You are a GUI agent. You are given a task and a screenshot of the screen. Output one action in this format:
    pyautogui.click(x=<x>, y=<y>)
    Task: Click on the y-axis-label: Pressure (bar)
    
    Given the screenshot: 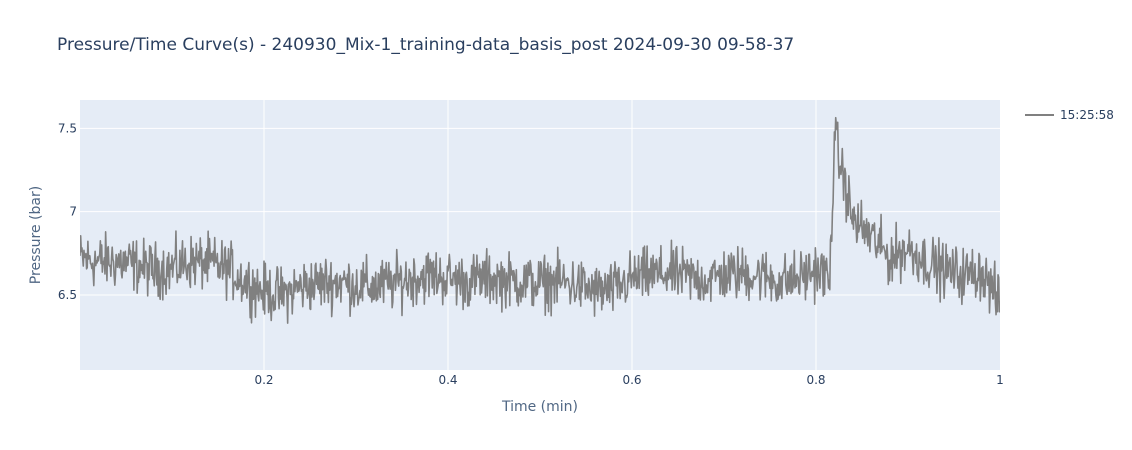 What is the action you would take?
    pyautogui.click(x=36, y=235)
    